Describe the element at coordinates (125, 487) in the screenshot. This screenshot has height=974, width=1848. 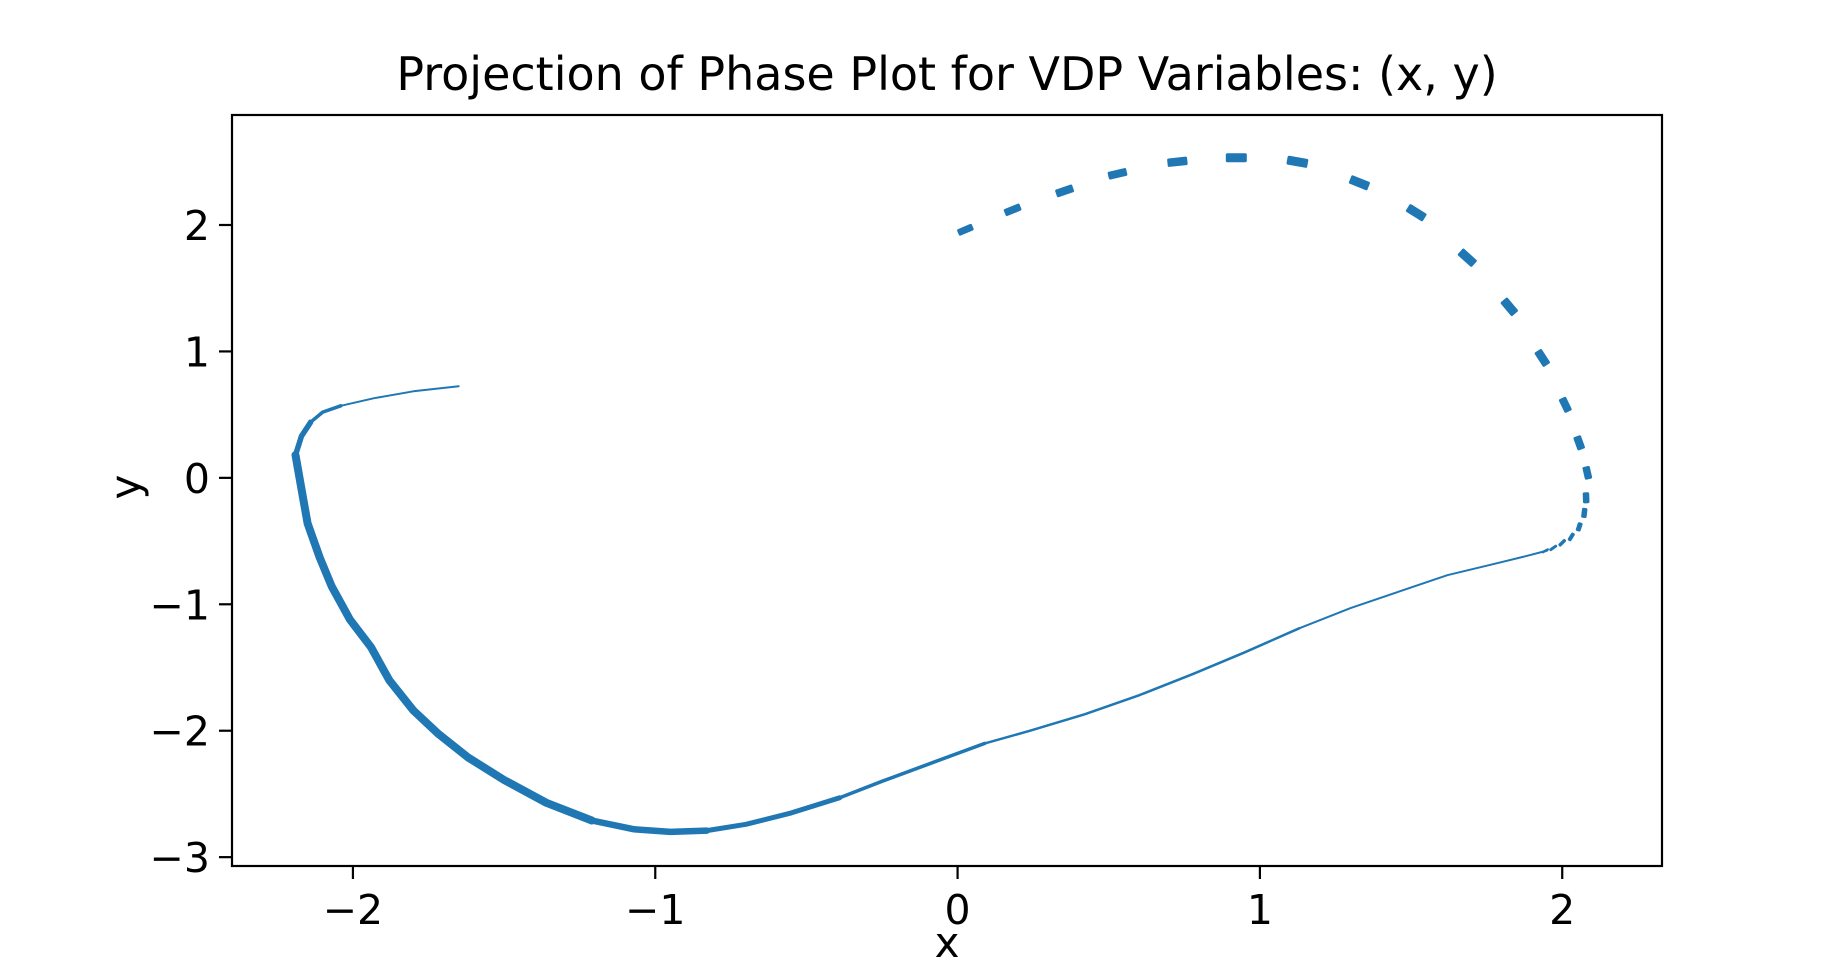
I see `y-axis-label: y` at that location.